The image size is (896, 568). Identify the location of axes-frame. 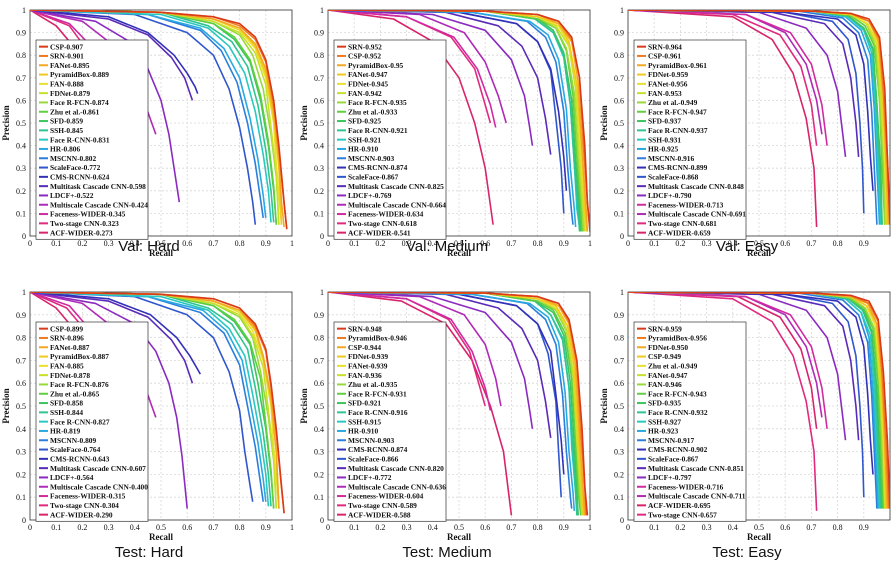
(161, 123).